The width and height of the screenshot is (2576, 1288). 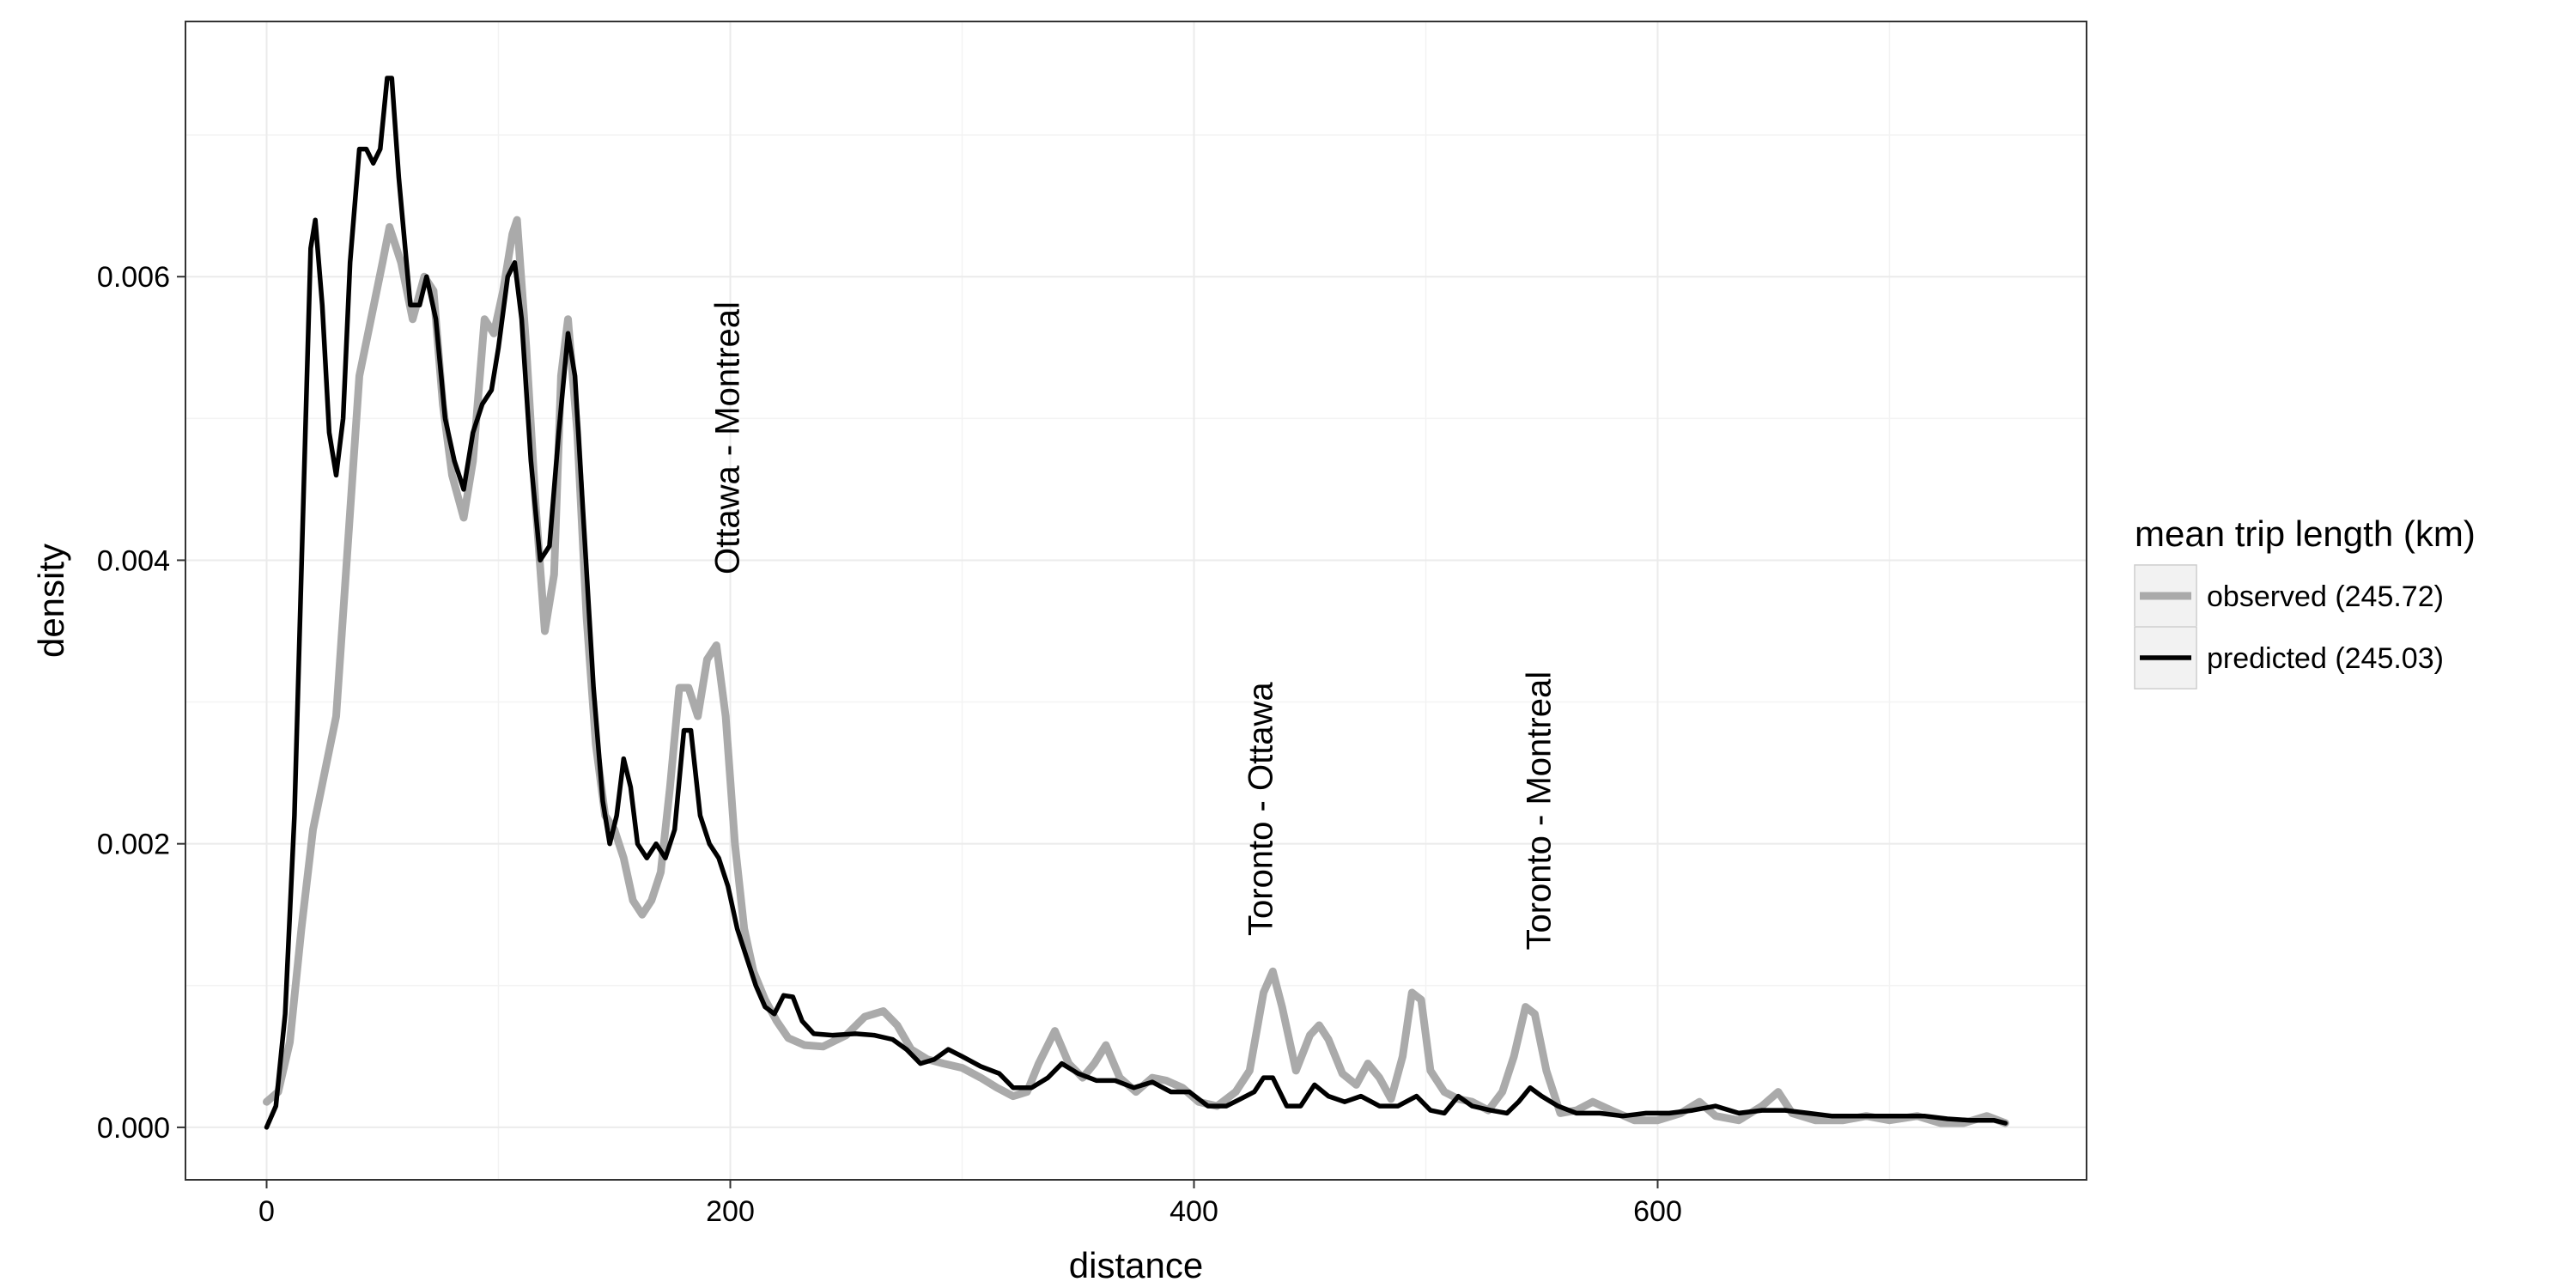 I want to click on annotation-label: Ottawa - Montreal, so click(x=728, y=438).